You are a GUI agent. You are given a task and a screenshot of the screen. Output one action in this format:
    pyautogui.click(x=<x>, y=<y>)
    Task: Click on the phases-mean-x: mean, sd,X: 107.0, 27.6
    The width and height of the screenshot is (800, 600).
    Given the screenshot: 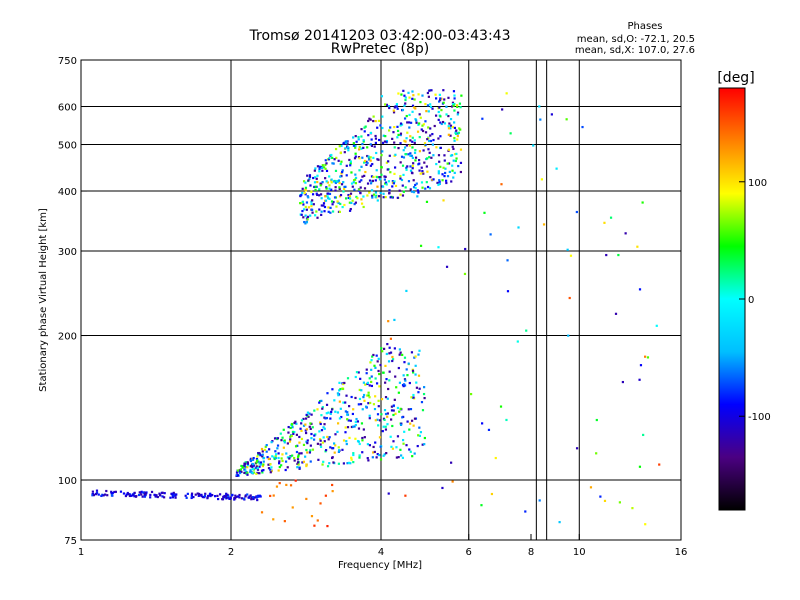 What is the action you would take?
    pyautogui.click(x=635, y=50)
    